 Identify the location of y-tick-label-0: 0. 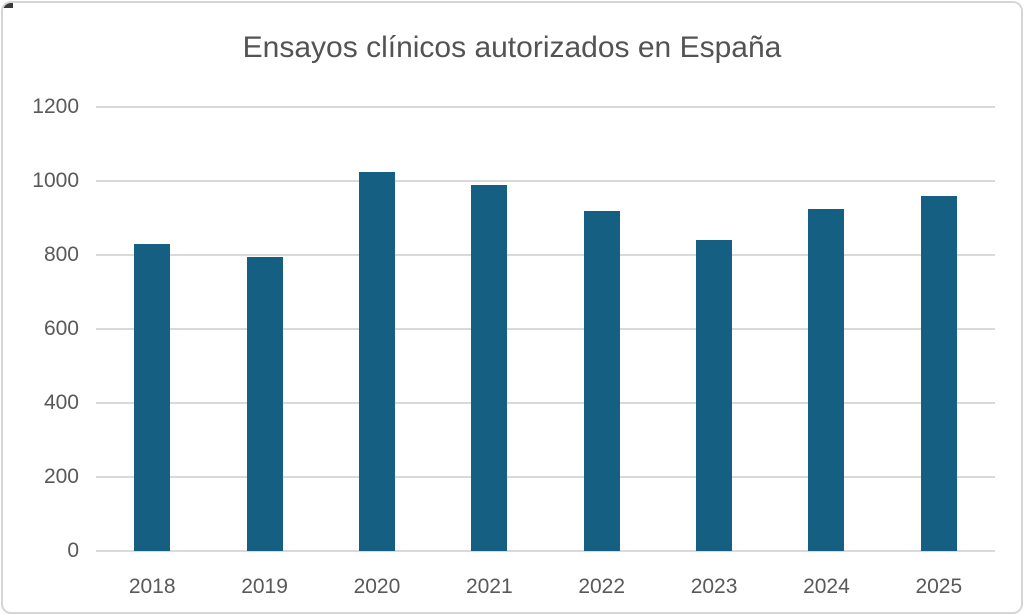
(73, 550).